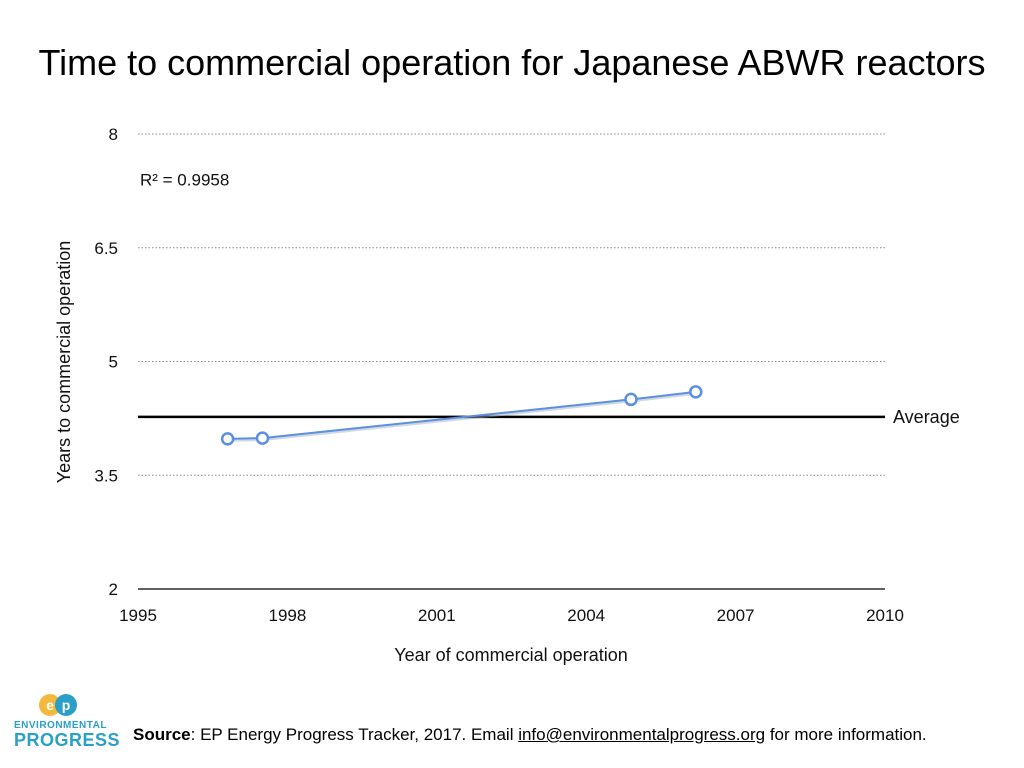 The width and height of the screenshot is (1024, 768). I want to click on y-tick-label: 6.5, so click(106, 248).